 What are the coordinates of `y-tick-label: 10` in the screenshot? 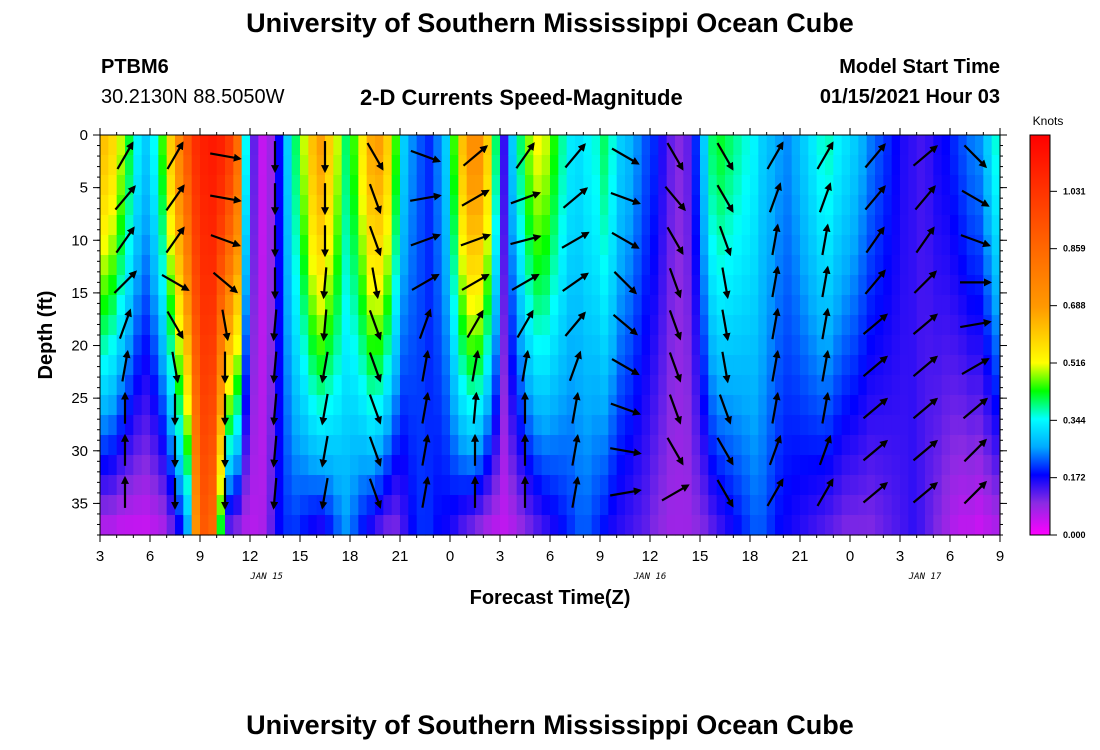 It's located at (79, 240).